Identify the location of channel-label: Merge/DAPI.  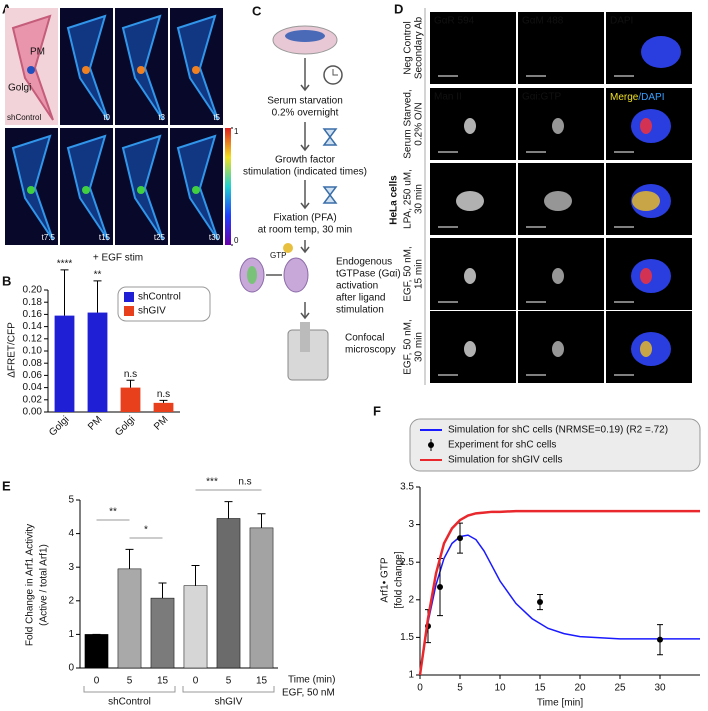
(637, 97).